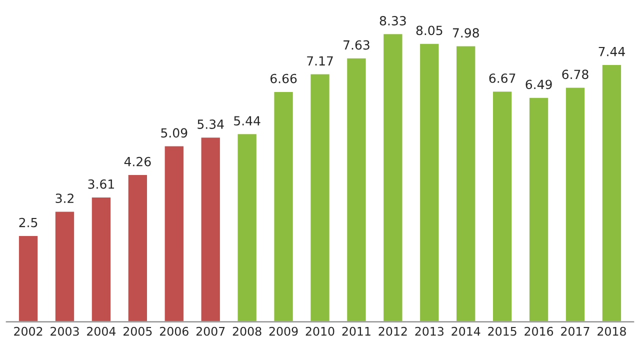 The width and height of the screenshot is (640, 346). Describe the element at coordinates (466, 331) in the screenshot. I see `x-tick-label: 2014` at that location.